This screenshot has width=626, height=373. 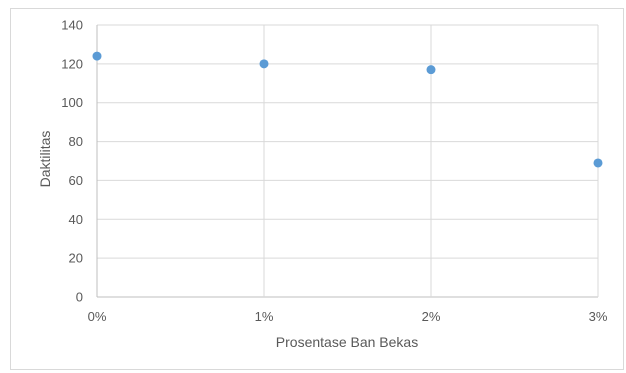 I want to click on y-axis-title: Daktilitas, so click(x=45, y=159).